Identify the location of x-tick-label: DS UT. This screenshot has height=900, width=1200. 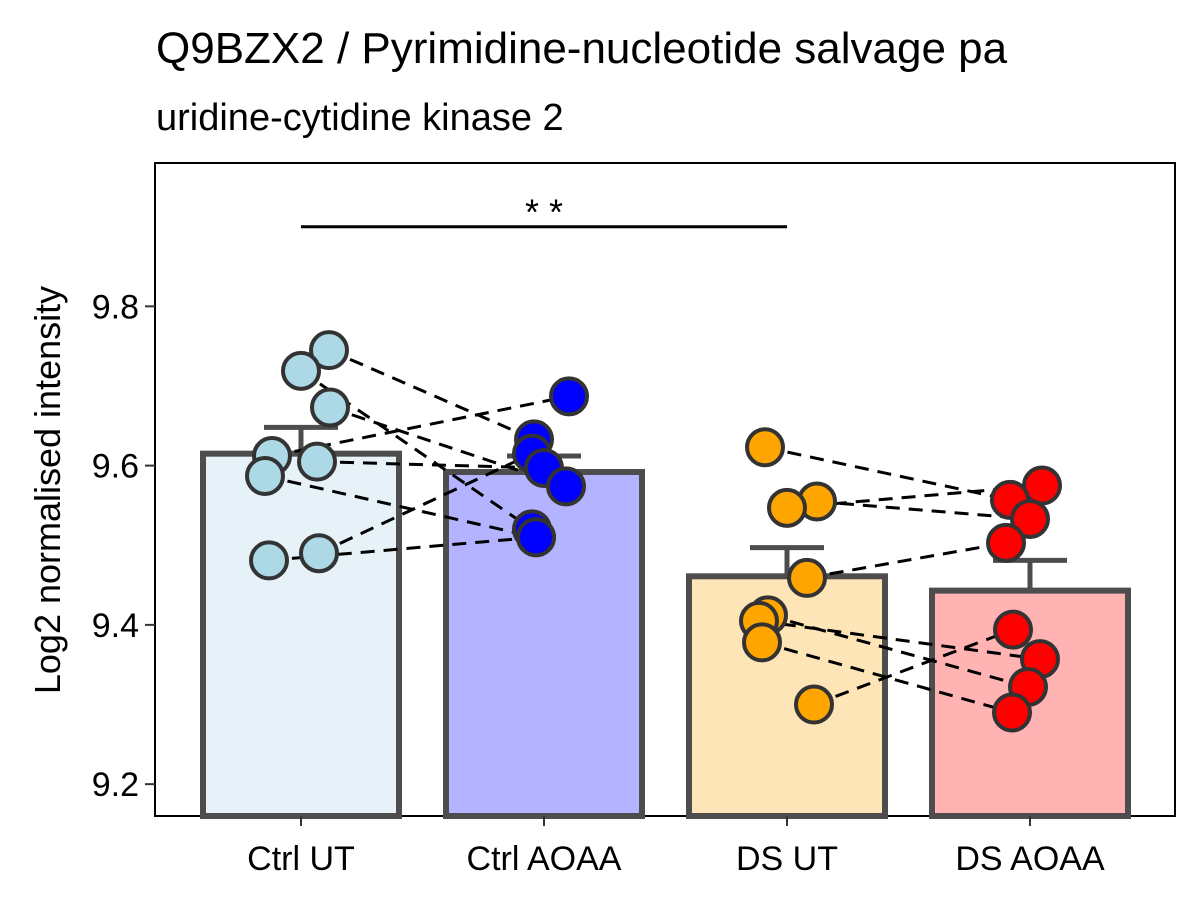
(787, 859).